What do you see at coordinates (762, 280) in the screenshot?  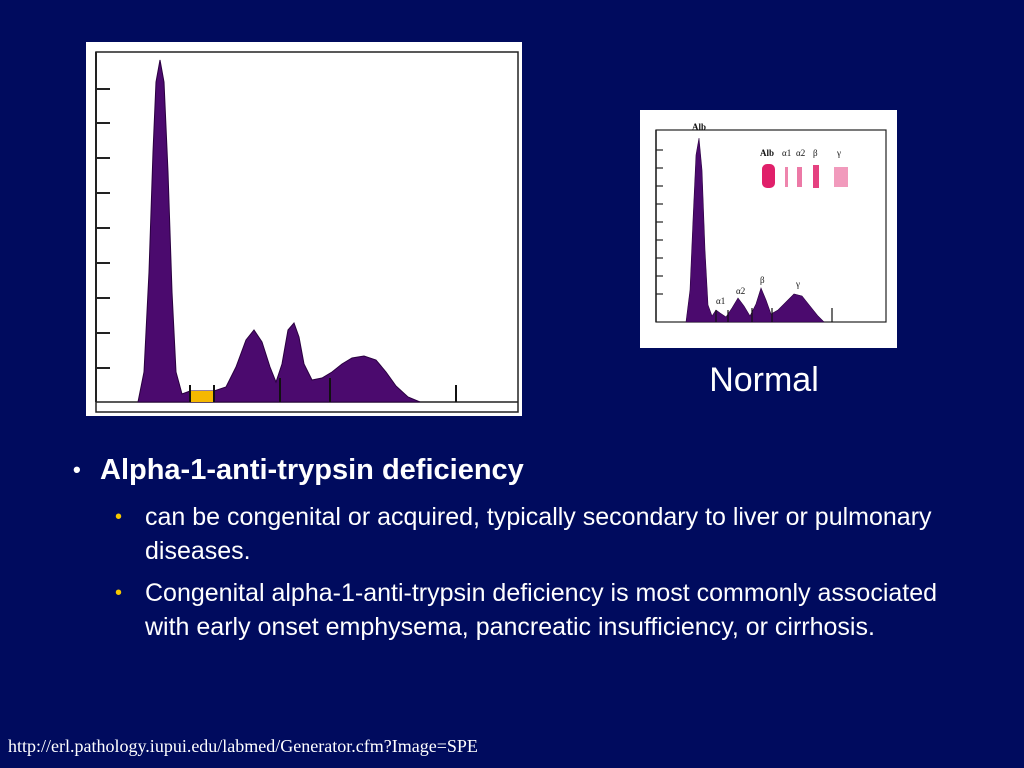 I see `peak-label-b: β` at bounding box center [762, 280].